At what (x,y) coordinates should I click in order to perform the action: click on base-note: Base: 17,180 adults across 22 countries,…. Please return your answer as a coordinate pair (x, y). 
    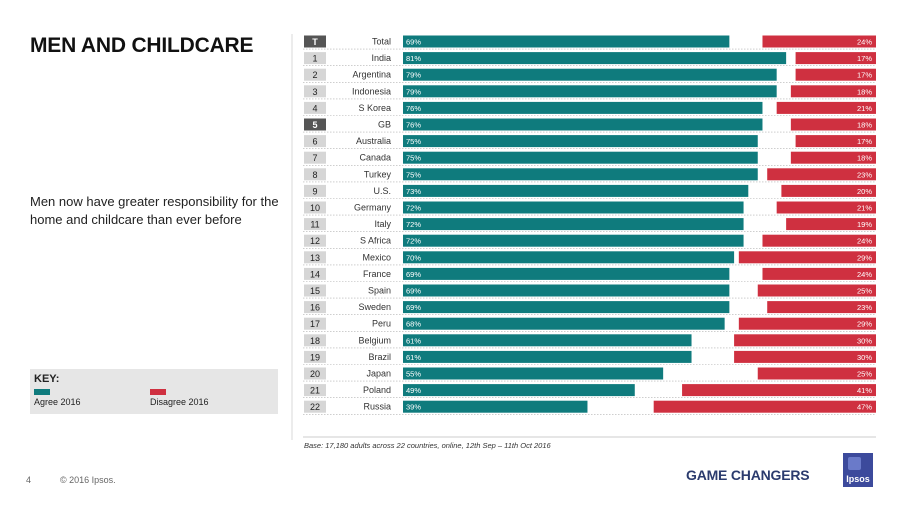
    Looking at the image, I should click on (427, 445).